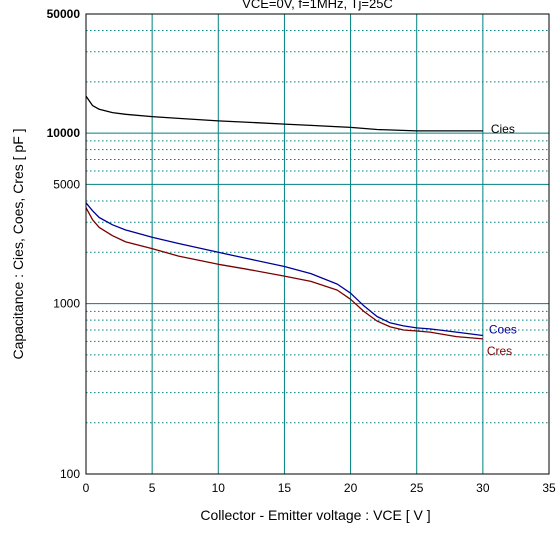 The height and width of the screenshot is (535, 556). What do you see at coordinates (499, 351) in the screenshot?
I see `series-label-cres: Cres` at bounding box center [499, 351].